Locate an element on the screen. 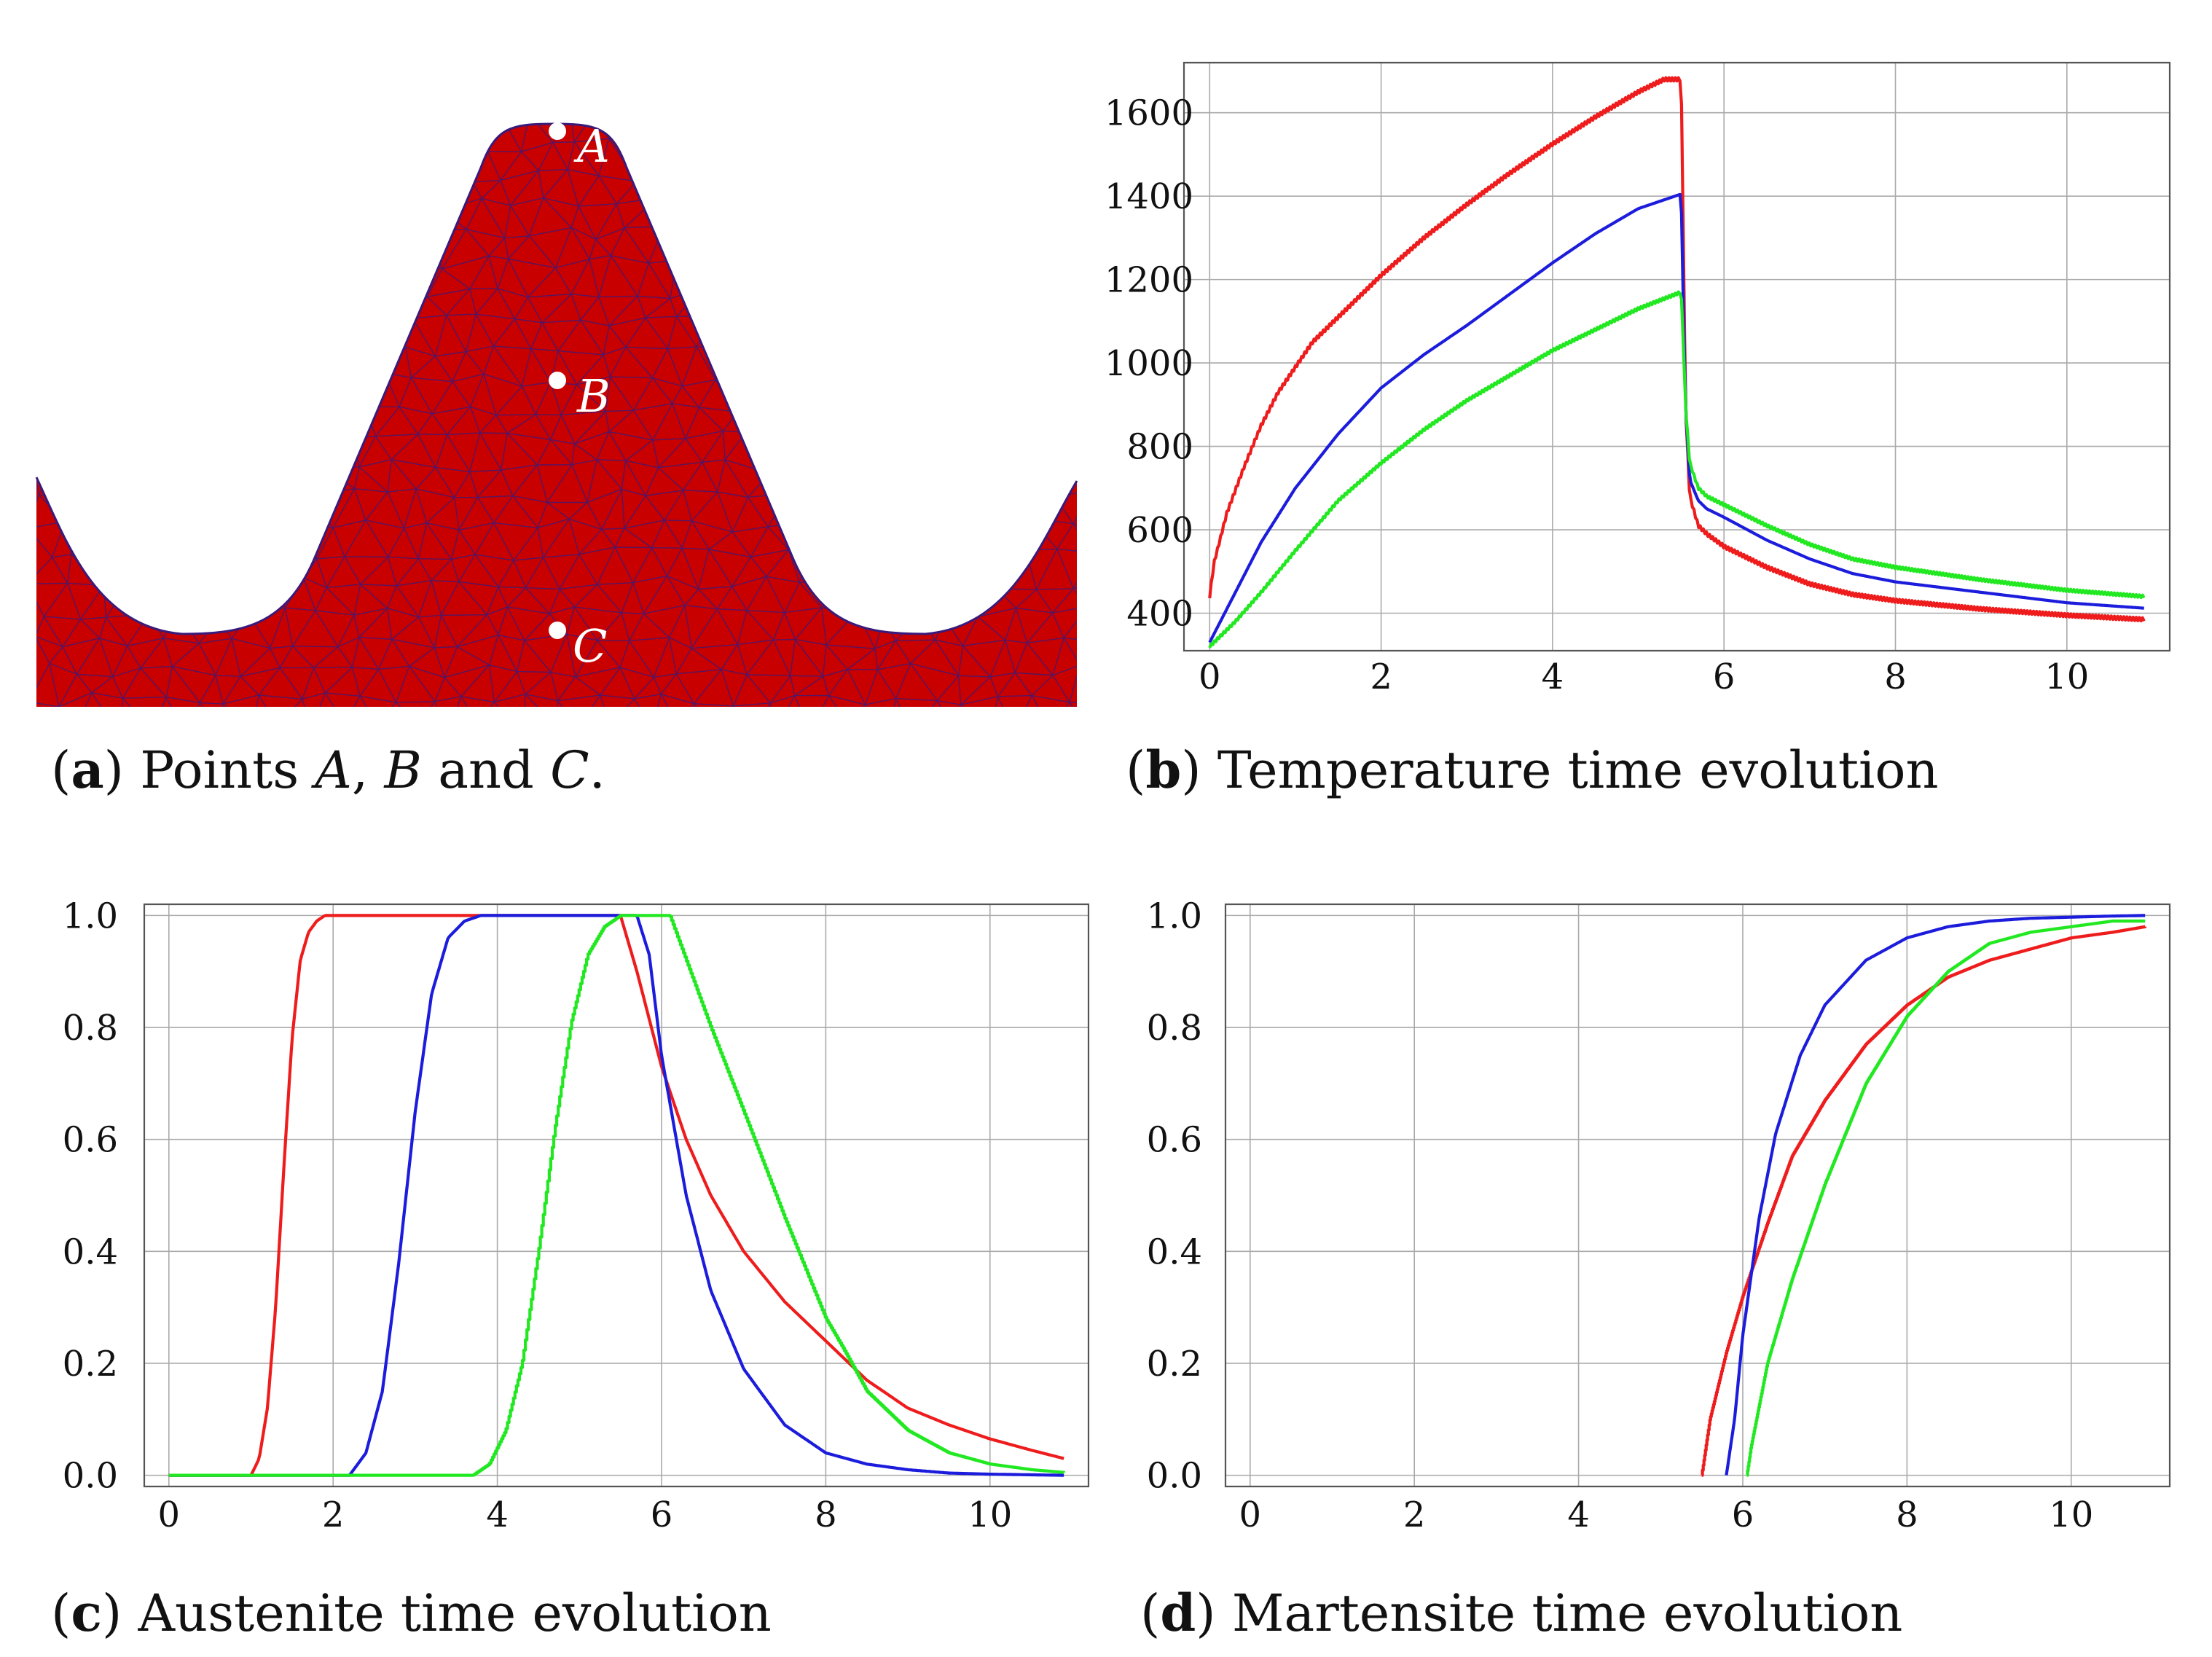 The image size is (2212, 1657). chart-b-ytick: 1200 is located at coordinates (1149, 280).